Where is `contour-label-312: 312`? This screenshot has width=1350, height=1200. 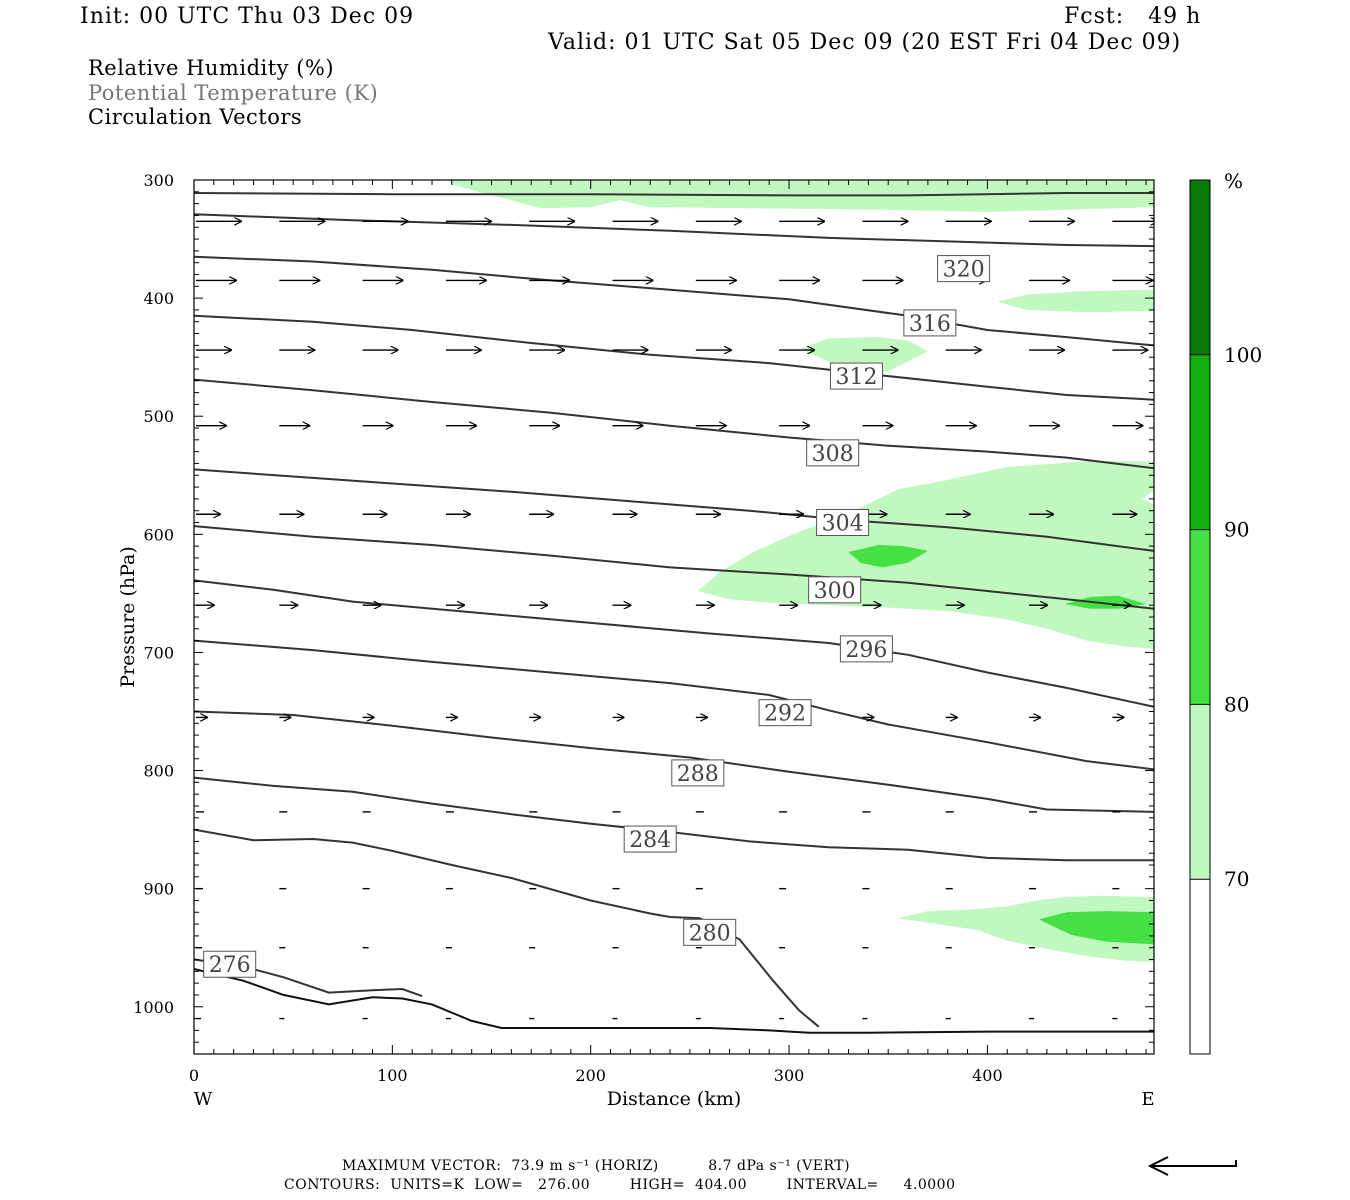
contour-label-312: 312 is located at coordinates (856, 377).